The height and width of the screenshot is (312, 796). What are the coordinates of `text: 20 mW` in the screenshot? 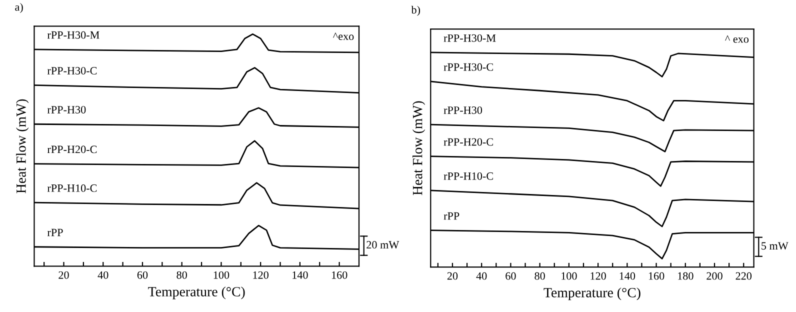 It's located at (383, 245).